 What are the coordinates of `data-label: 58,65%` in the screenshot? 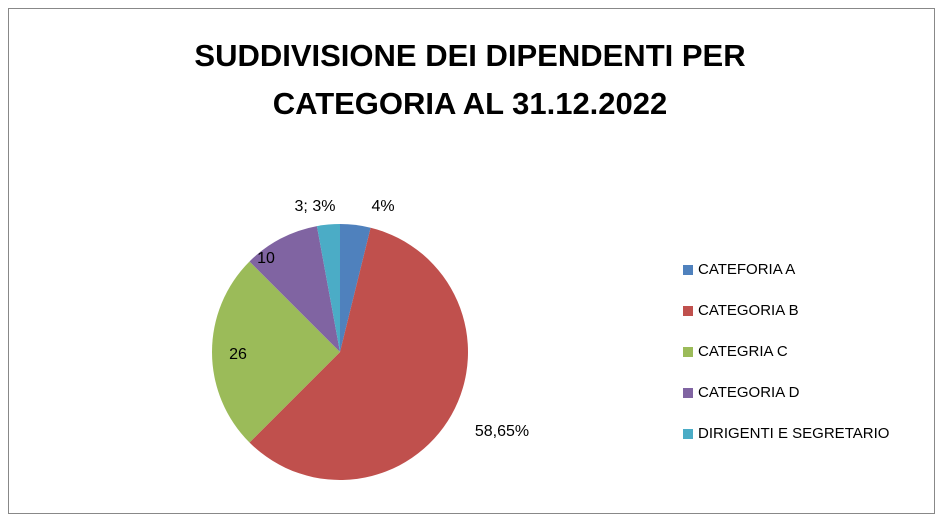 It's located at (502, 431).